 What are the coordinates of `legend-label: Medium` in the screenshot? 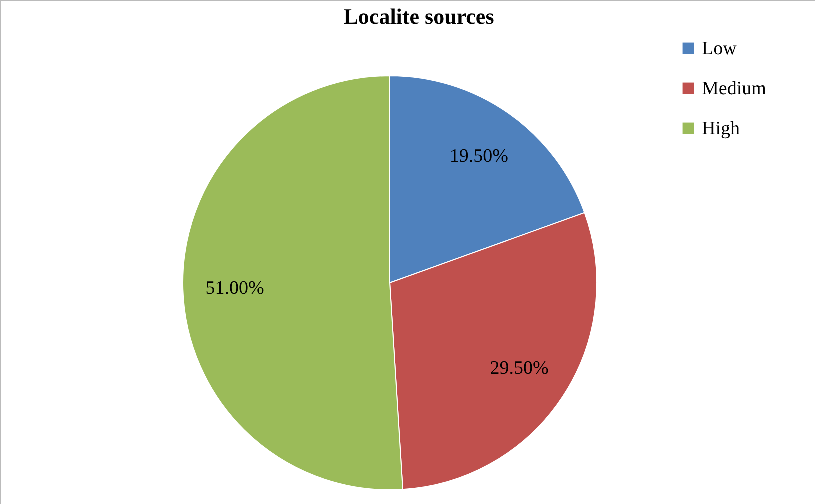 It's located at (734, 89).